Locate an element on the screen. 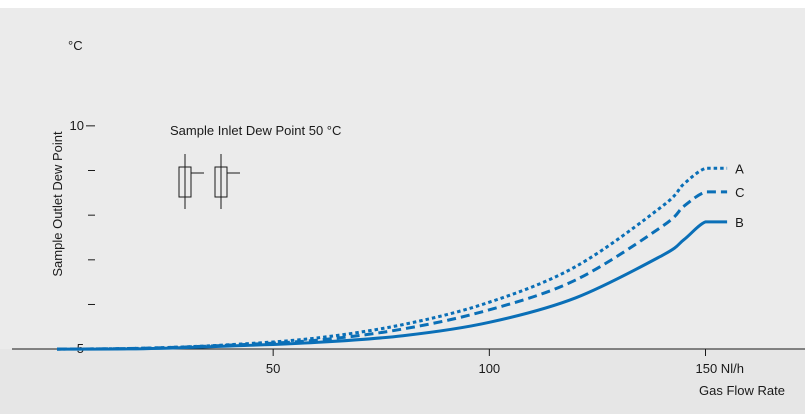 The width and height of the screenshot is (805, 414). series-label-b: B is located at coordinates (739, 222).